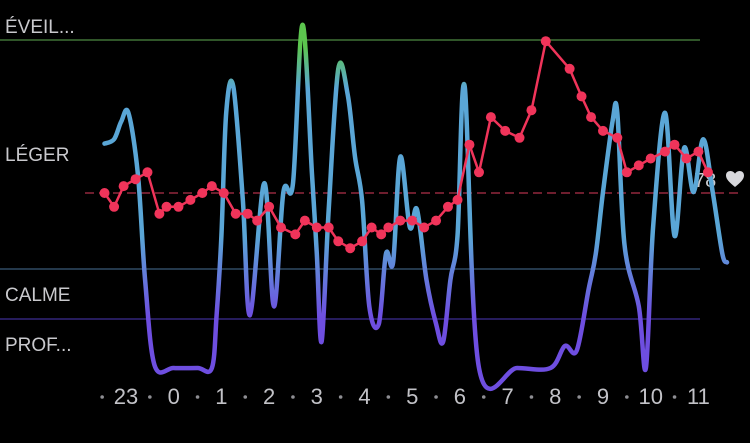 This screenshot has width=750, height=443. I want to click on x-tick-label: 7, so click(507, 396).